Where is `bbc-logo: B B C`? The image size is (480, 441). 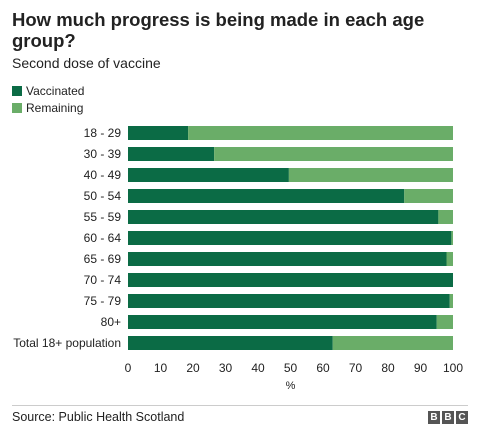
bbc-logo: B B C is located at coordinates (448, 417).